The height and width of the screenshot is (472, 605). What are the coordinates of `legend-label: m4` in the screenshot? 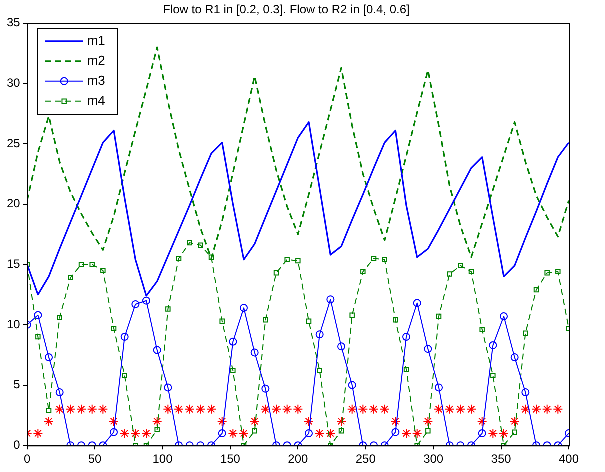 It's located at (96, 100).